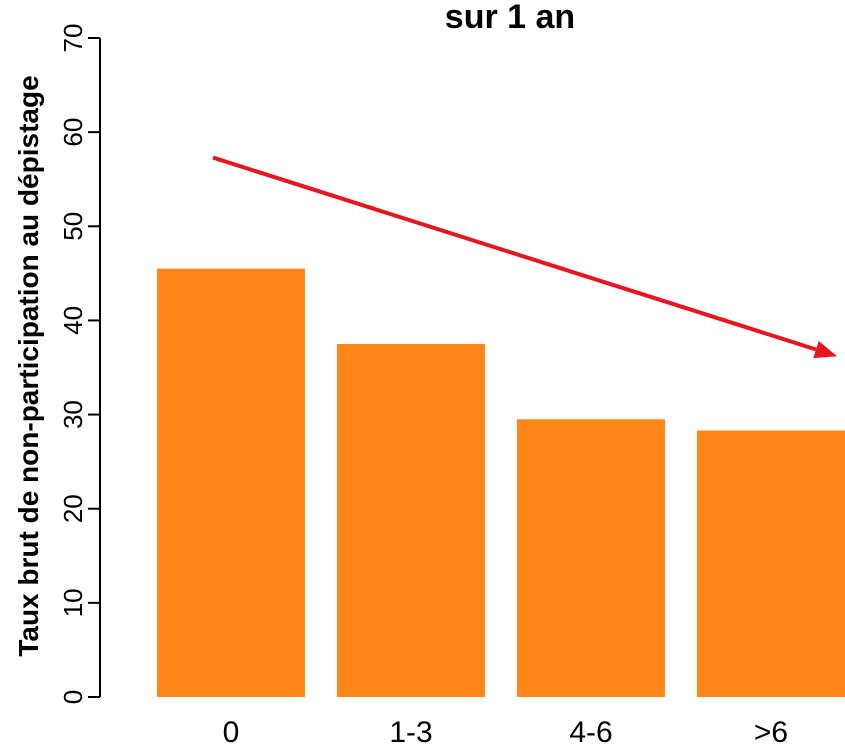  What do you see at coordinates (590, 732) in the screenshot?
I see `x-tick-label: 4-6` at bounding box center [590, 732].